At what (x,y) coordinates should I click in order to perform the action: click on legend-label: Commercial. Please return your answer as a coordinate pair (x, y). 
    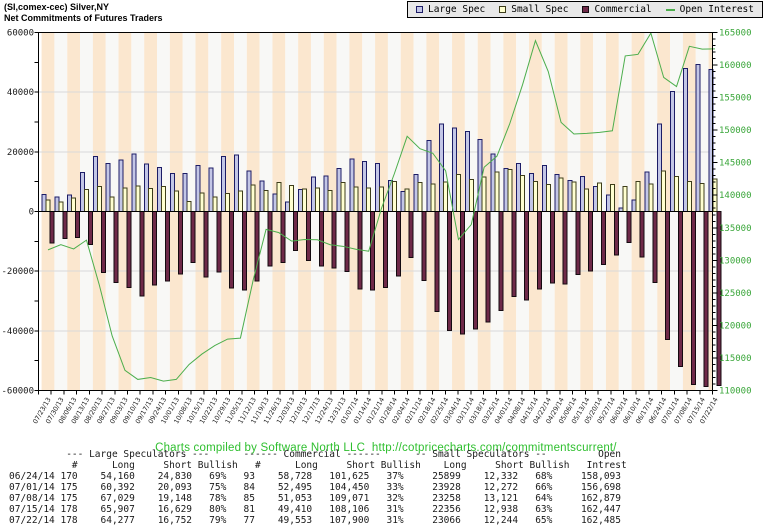
    Looking at the image, I should click on (623, 9).